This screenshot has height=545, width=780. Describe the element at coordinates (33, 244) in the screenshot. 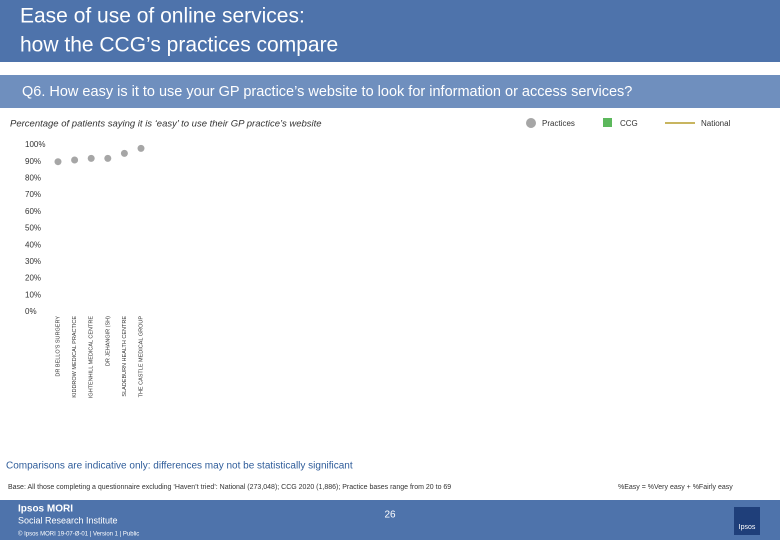

I see `y-tick-label: 40%` at that location.